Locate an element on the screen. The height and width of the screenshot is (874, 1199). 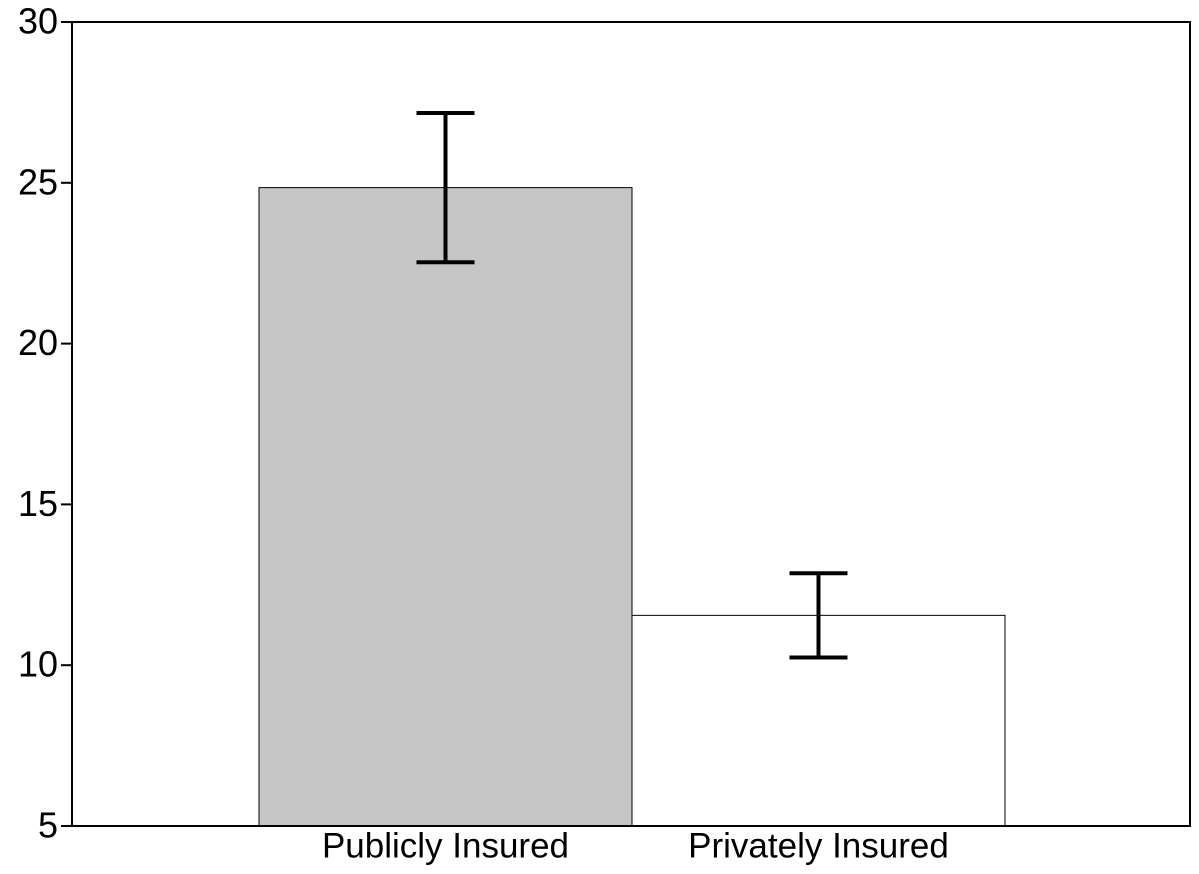
y-tick-label: 15 is located at coordinates (38, 503).